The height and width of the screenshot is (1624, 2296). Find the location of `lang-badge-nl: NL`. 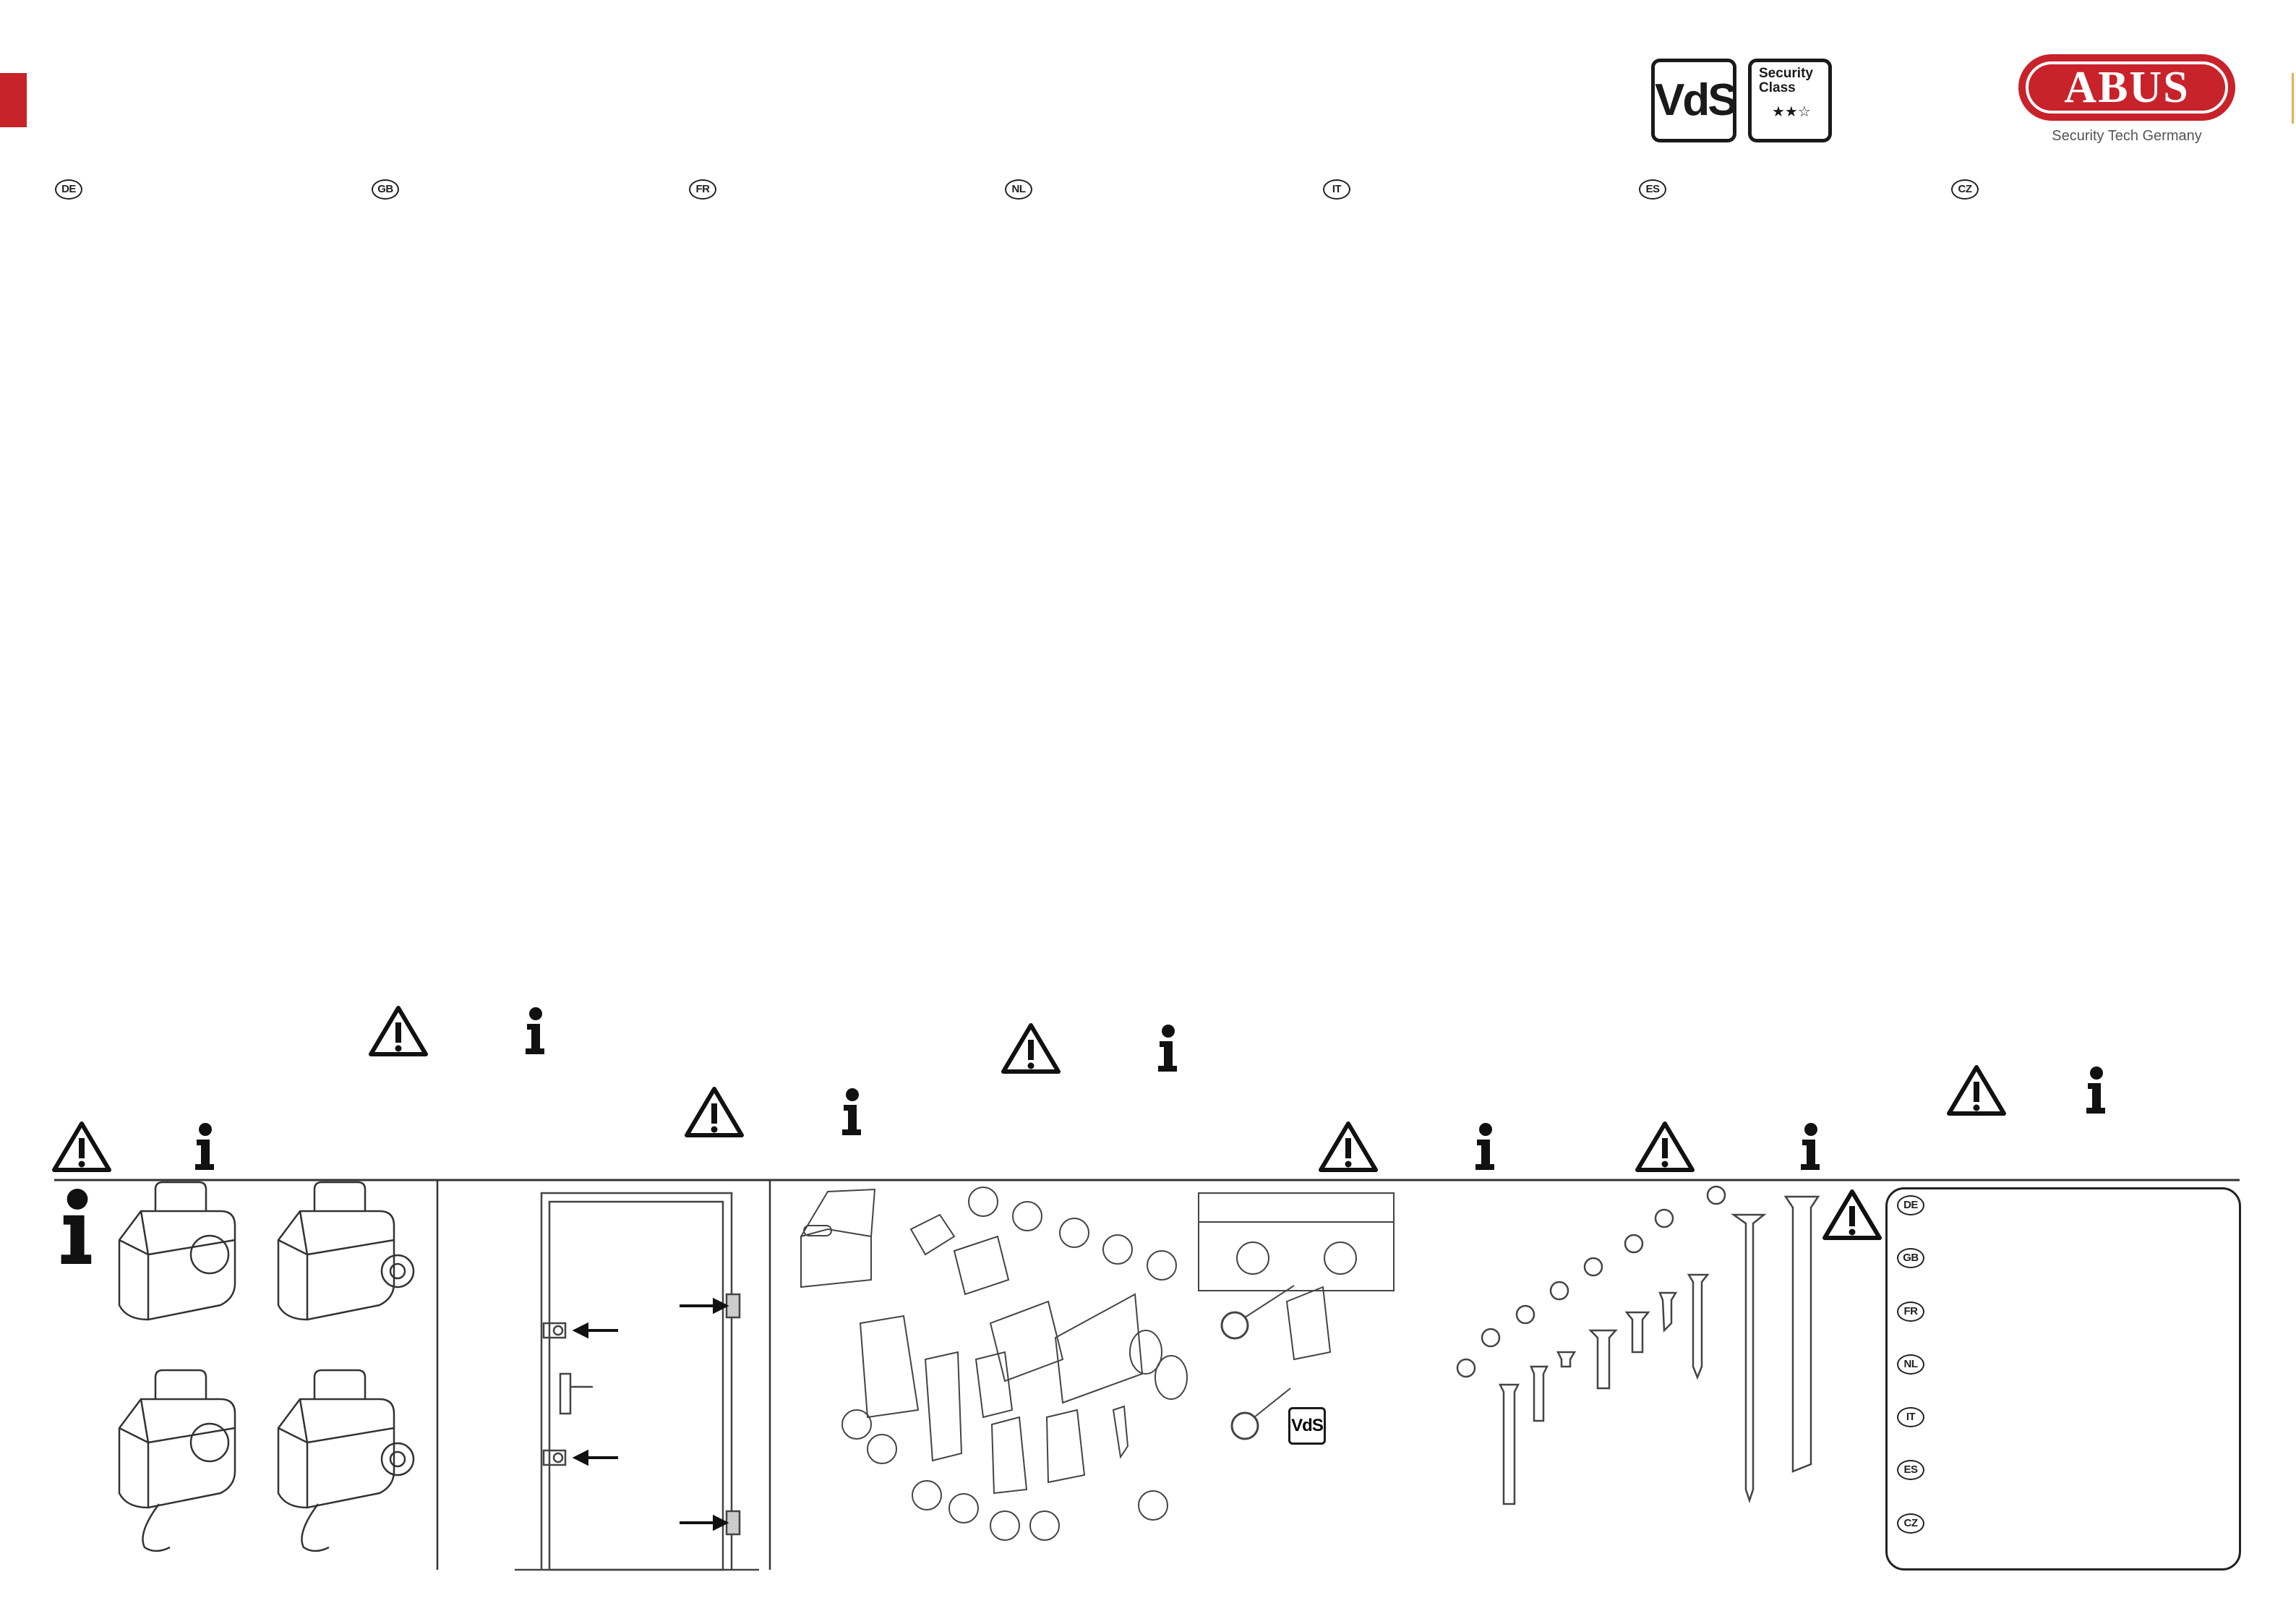

lang-badge-nl: NL is located at coordinates (1018, 189).